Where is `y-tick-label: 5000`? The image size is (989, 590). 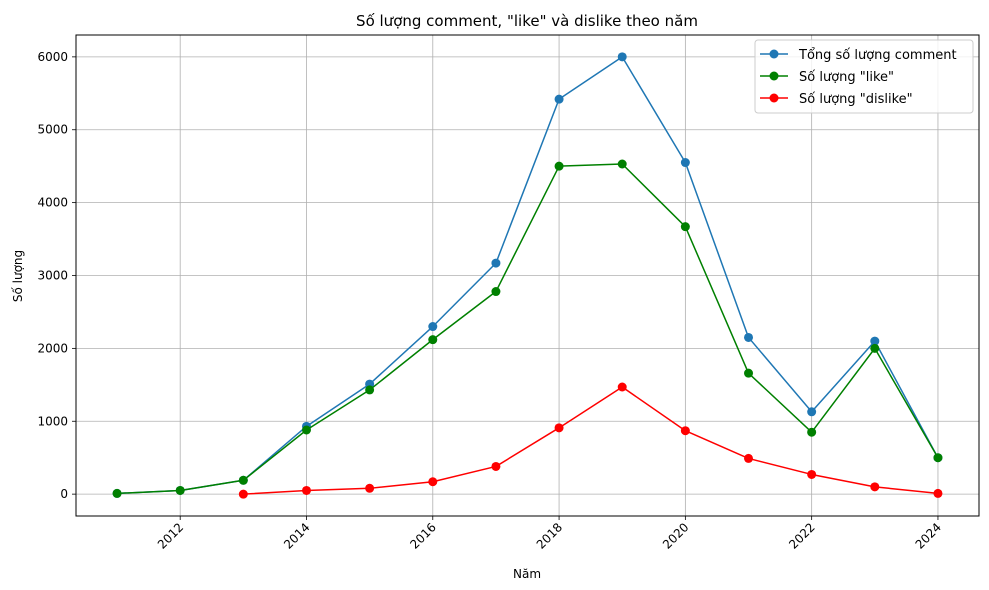
y-tick-label: 5000 is located at coordinates (52, 130).